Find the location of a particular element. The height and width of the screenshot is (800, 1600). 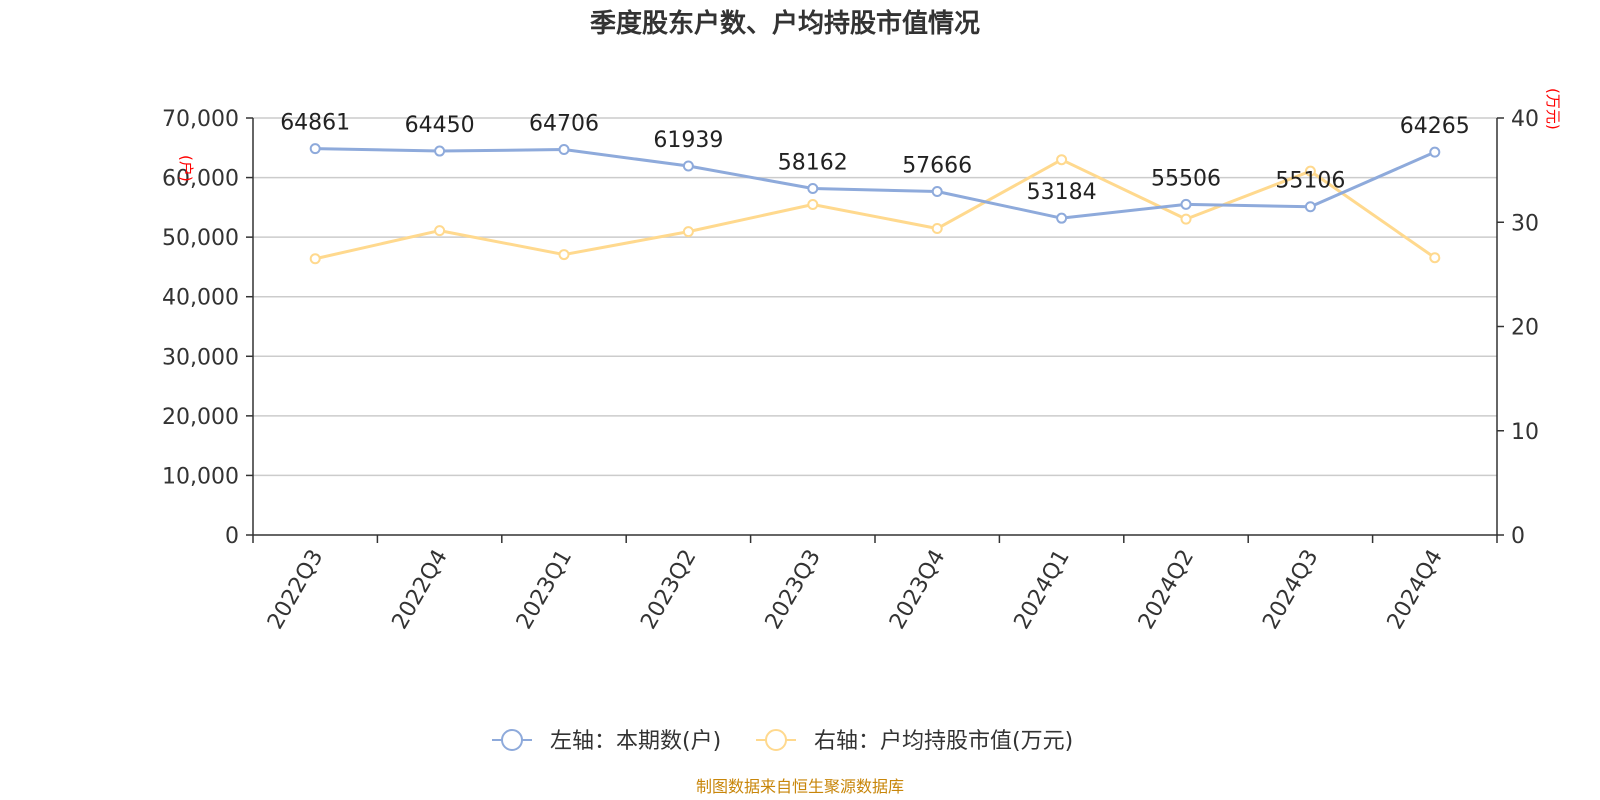

data-label: 53184 is located at coordinates (1062, 192).